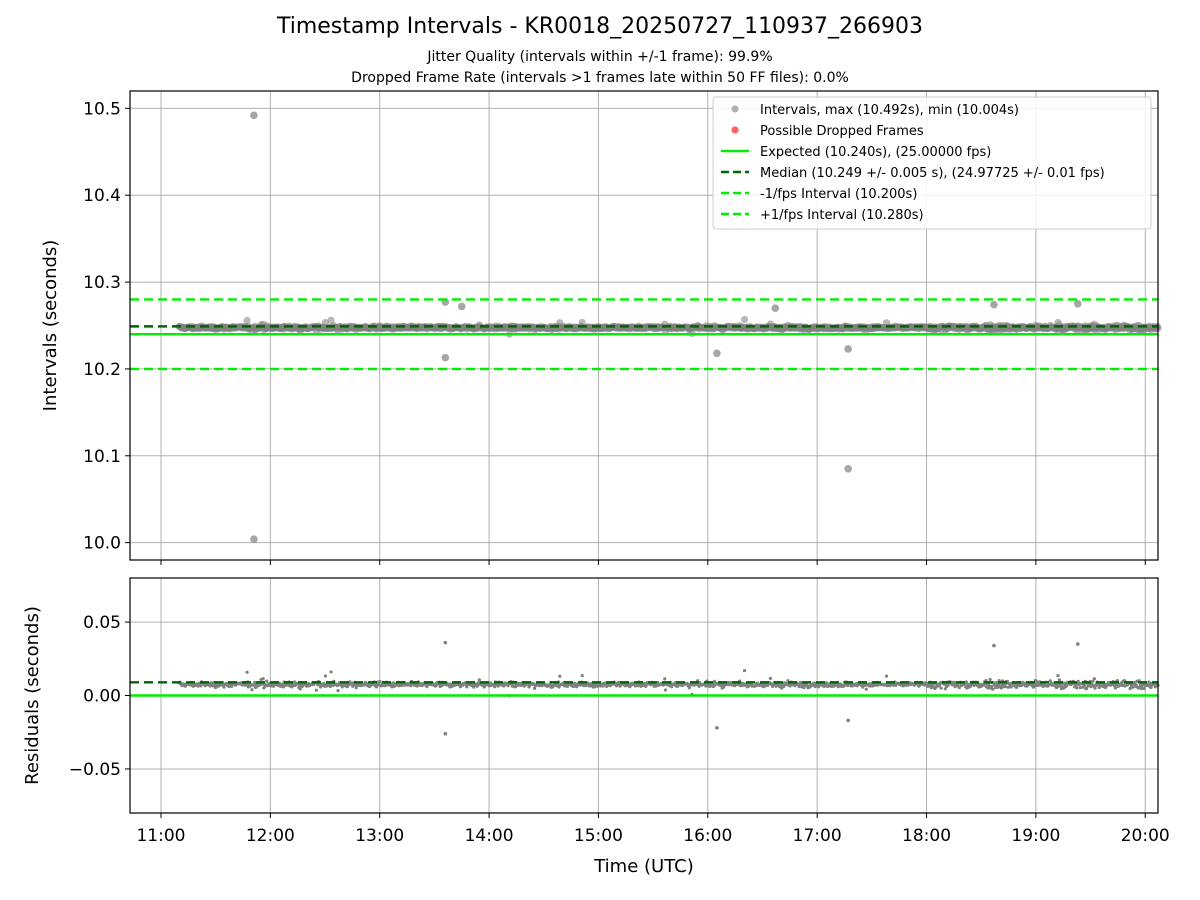 The height and width of the screenshot is (900, 1200). I want to click on x-tick-label: 11:00, so click(160, 836).